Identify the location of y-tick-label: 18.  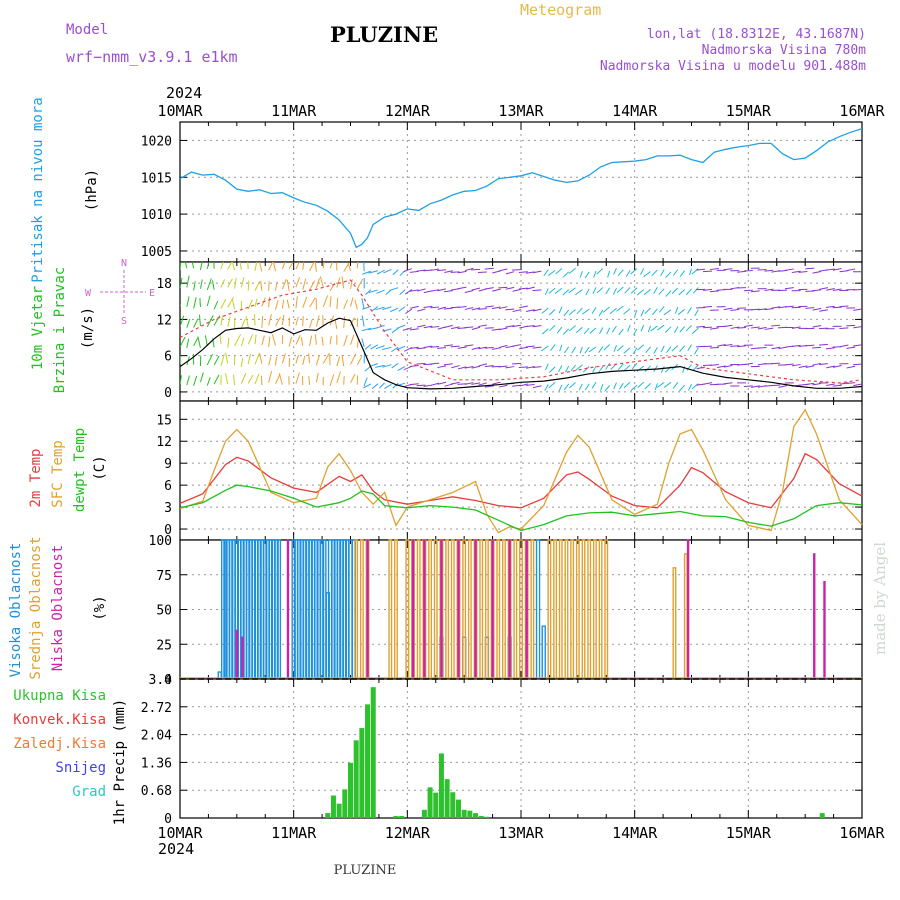
(164, 284).